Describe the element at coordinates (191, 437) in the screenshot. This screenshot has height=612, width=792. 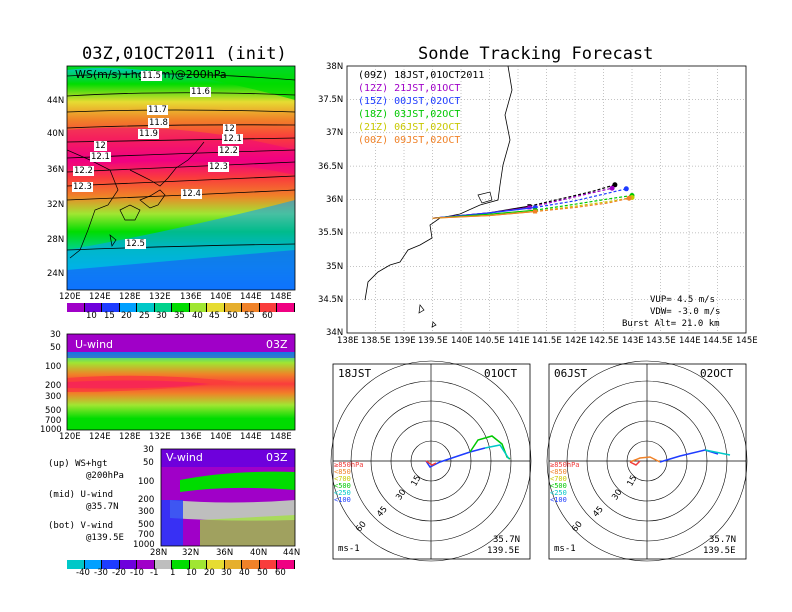
I see `x-tick: 136E` at that location.